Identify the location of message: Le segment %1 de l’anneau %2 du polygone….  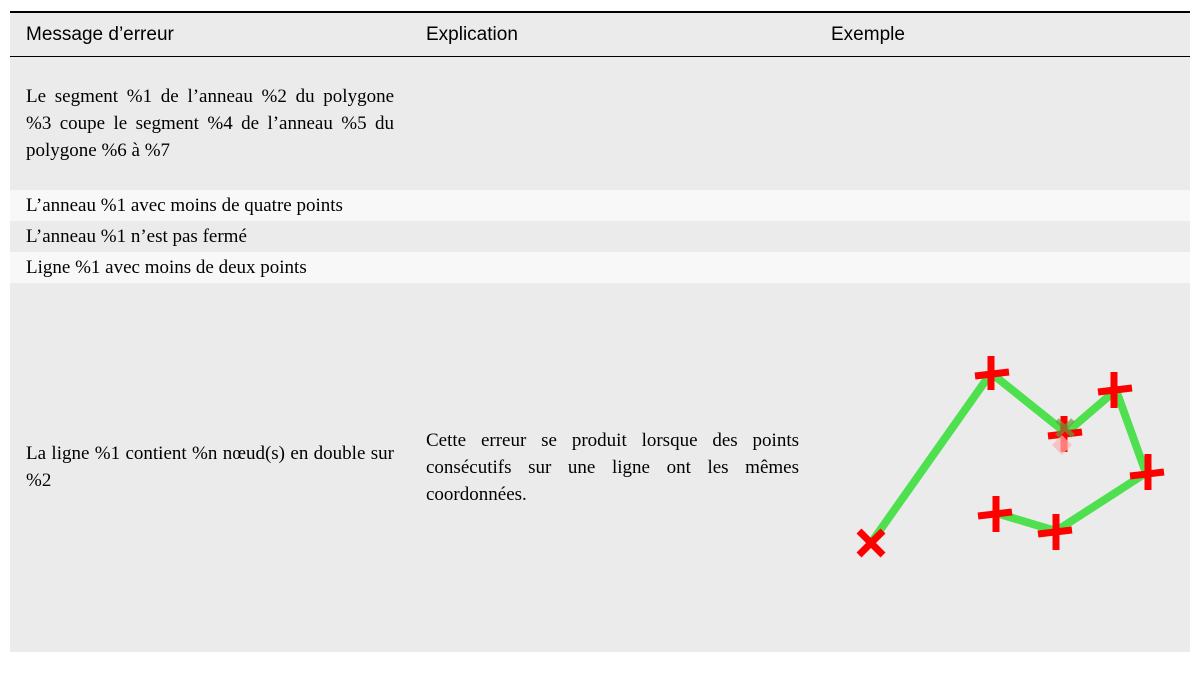
(210, 123).